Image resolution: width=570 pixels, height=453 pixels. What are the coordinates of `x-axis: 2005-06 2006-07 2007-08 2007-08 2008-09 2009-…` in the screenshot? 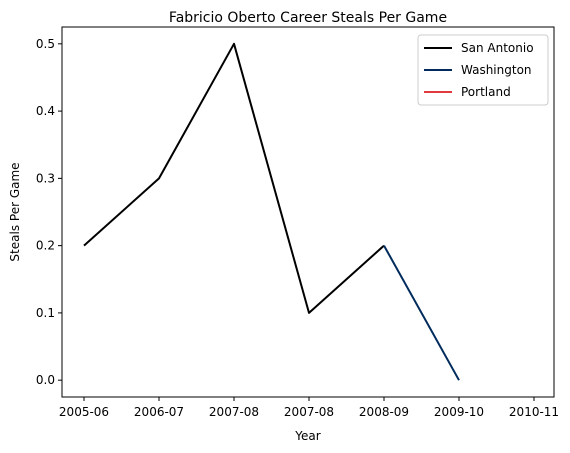 It's located at (309, 408).